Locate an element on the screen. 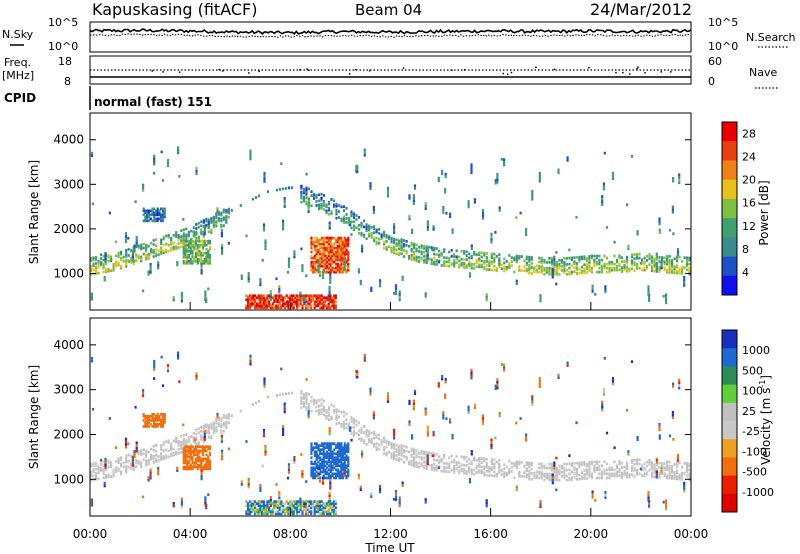 This screenshot has width=800, height=554. velocity-colorbar-segment is located at coordinates (729, 375).